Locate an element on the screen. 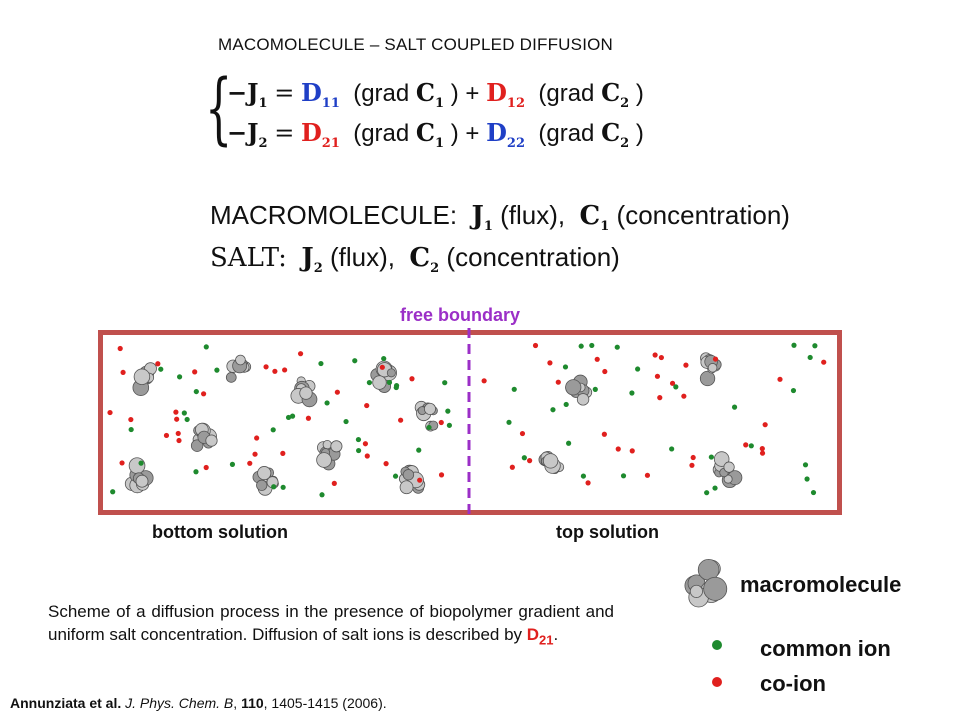 The height and width of the screenshot is (720, 960). bottom-solution-label: bottom solution is located at coordinates (220, 532).